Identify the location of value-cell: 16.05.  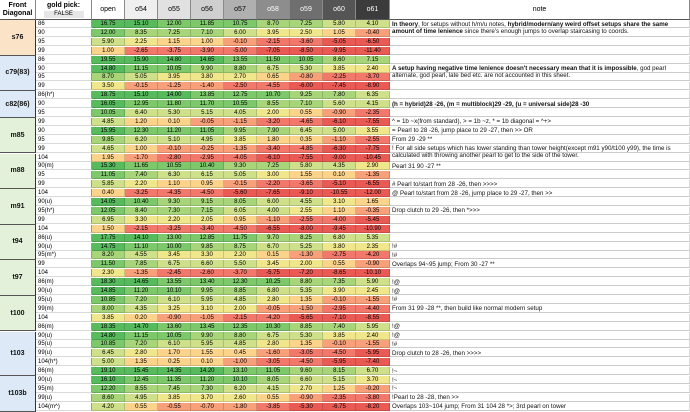
(108, 104).